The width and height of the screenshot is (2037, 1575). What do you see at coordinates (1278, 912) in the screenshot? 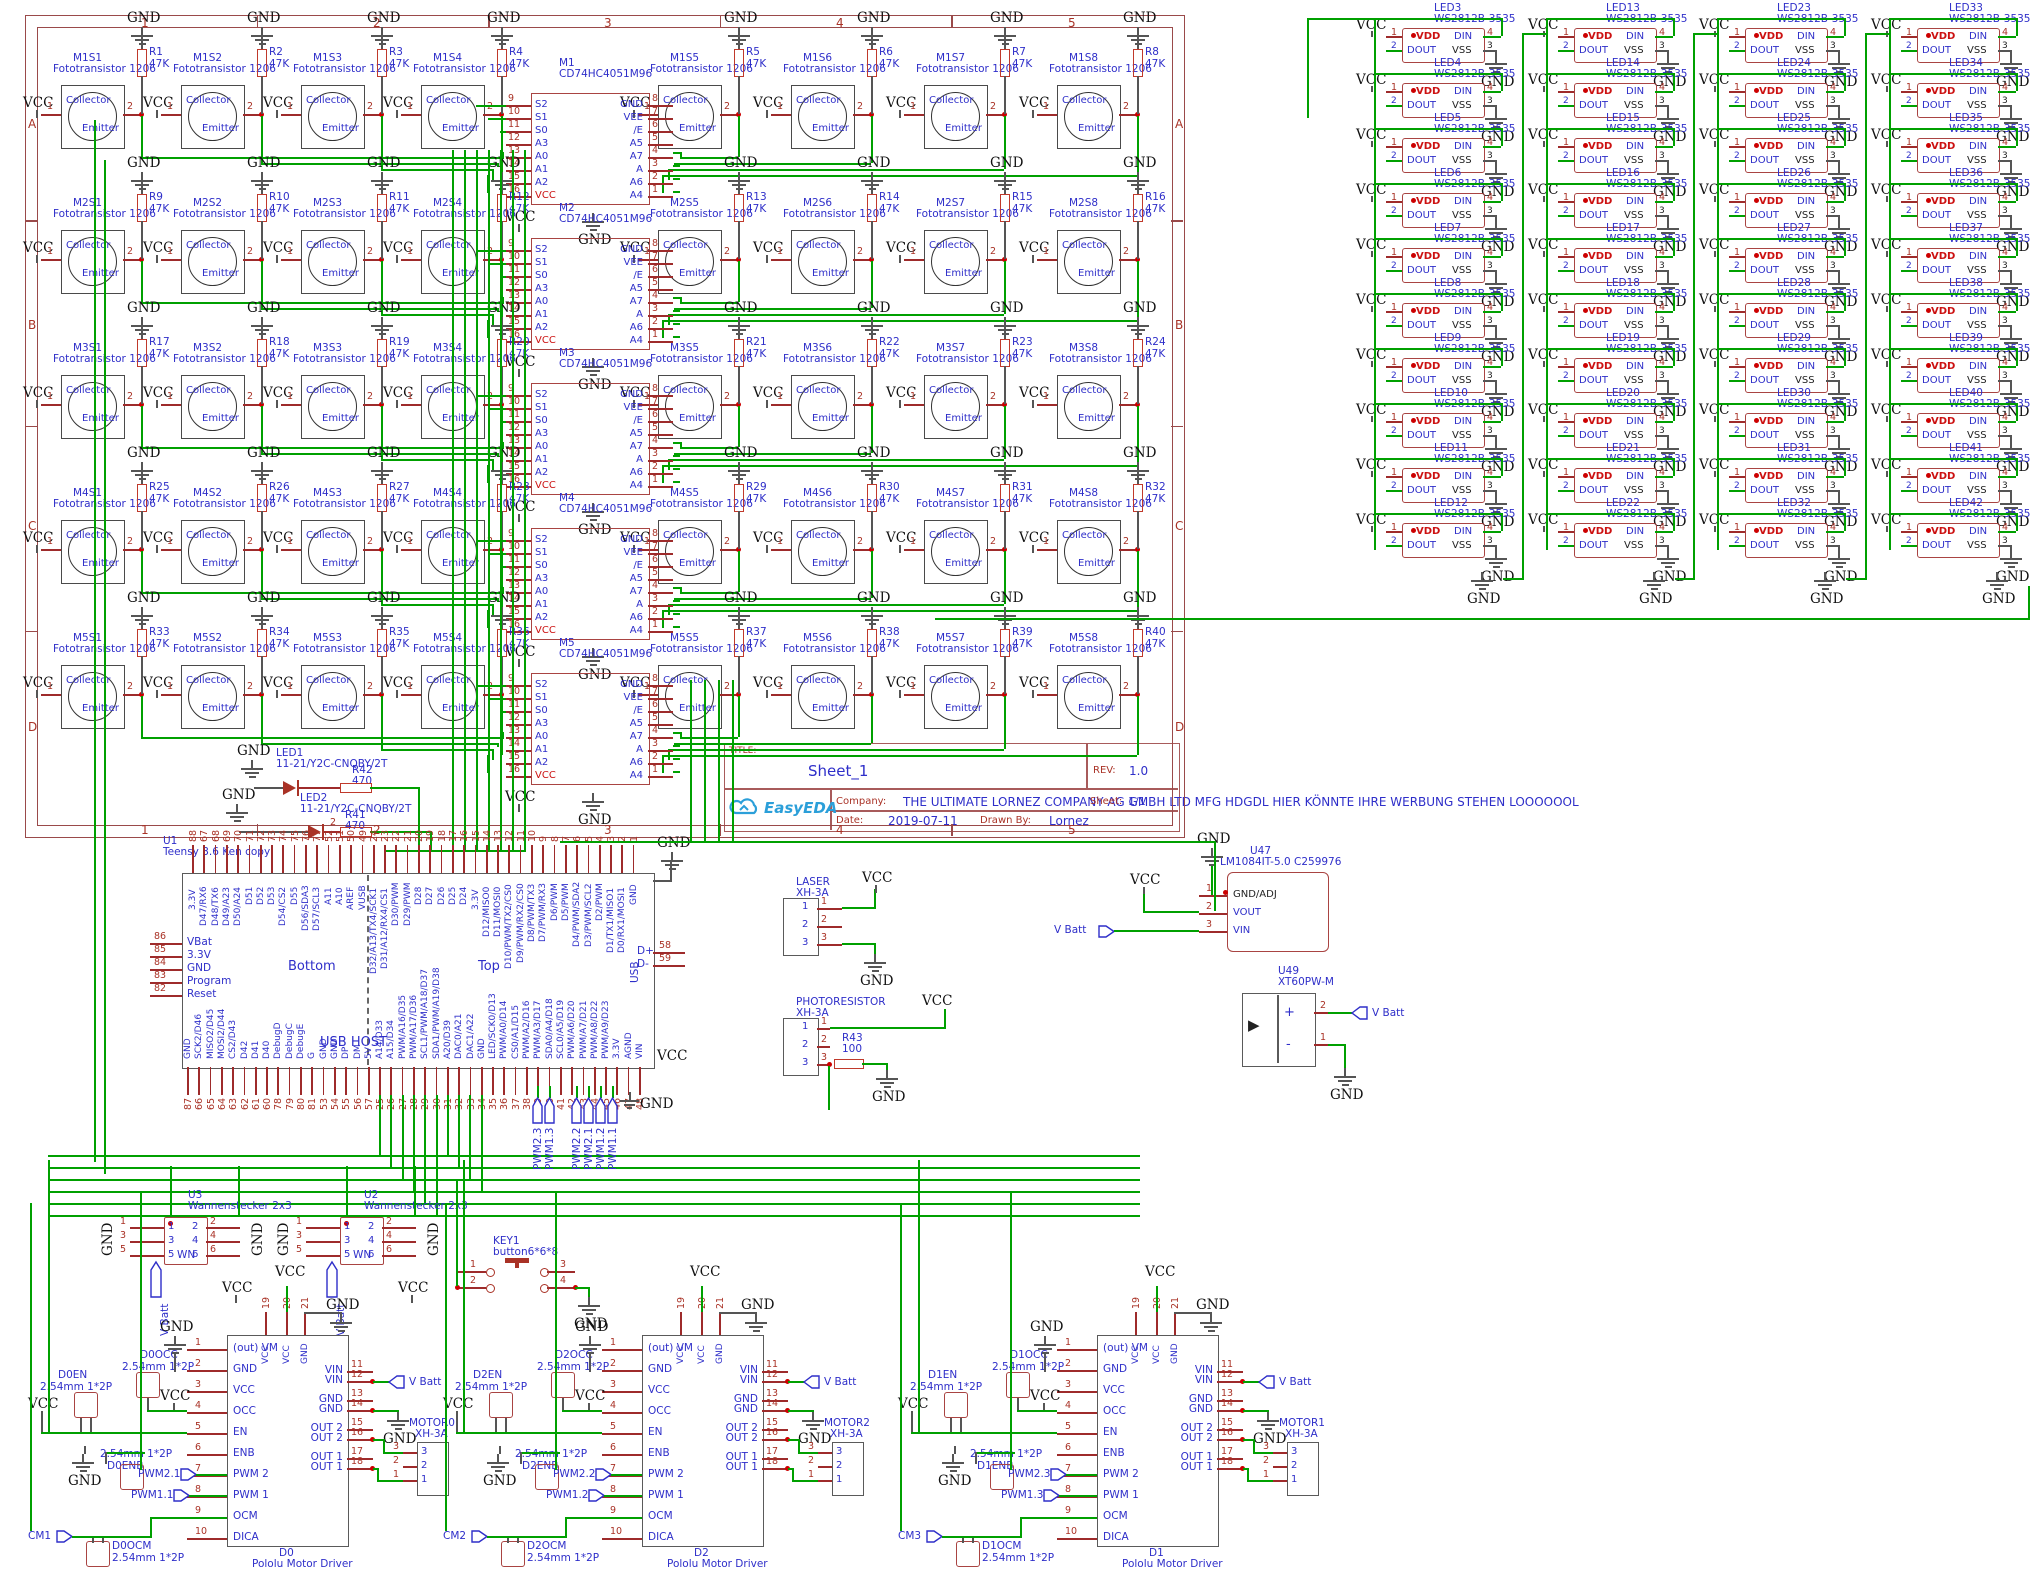
I see `voltage-regulator-symbol` at bounding box center [1278, 912].